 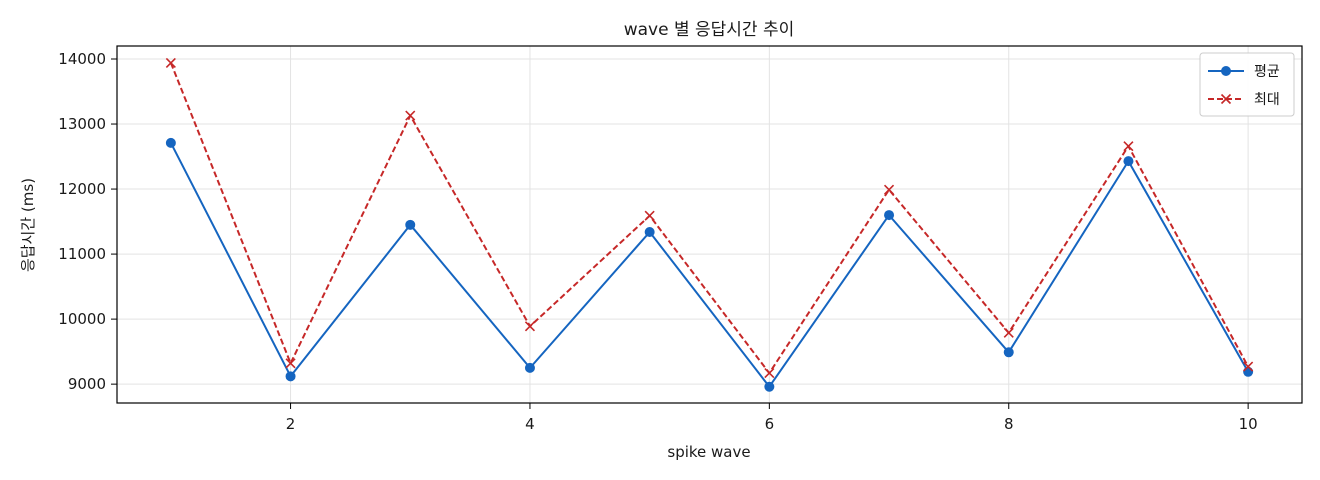 What do you see at coordinates (291, 424) in the screenshot?
I see `x-tick-label: 2` at bounding box center [291, 424].